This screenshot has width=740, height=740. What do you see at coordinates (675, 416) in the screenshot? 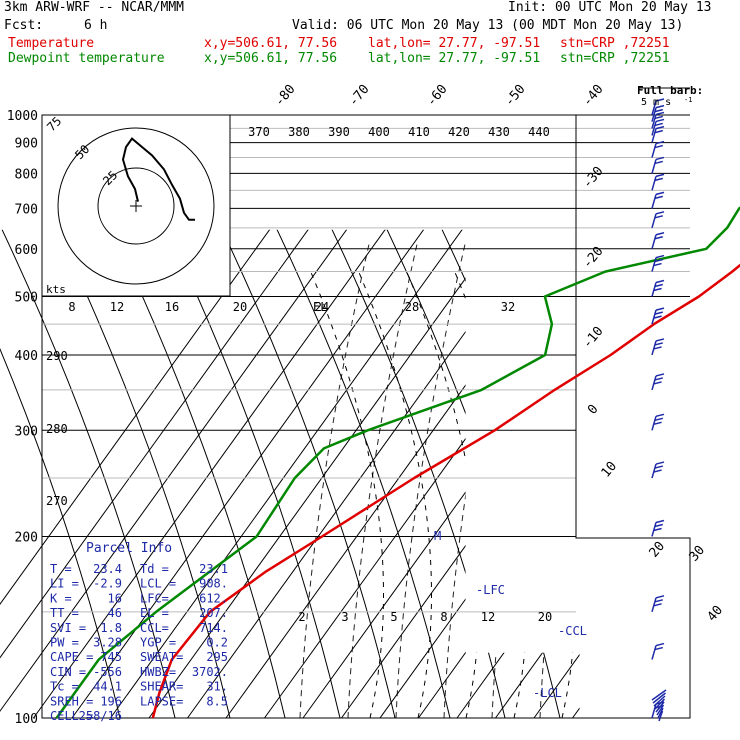
I see `isotherm-line` at bounding box center [675, 416].